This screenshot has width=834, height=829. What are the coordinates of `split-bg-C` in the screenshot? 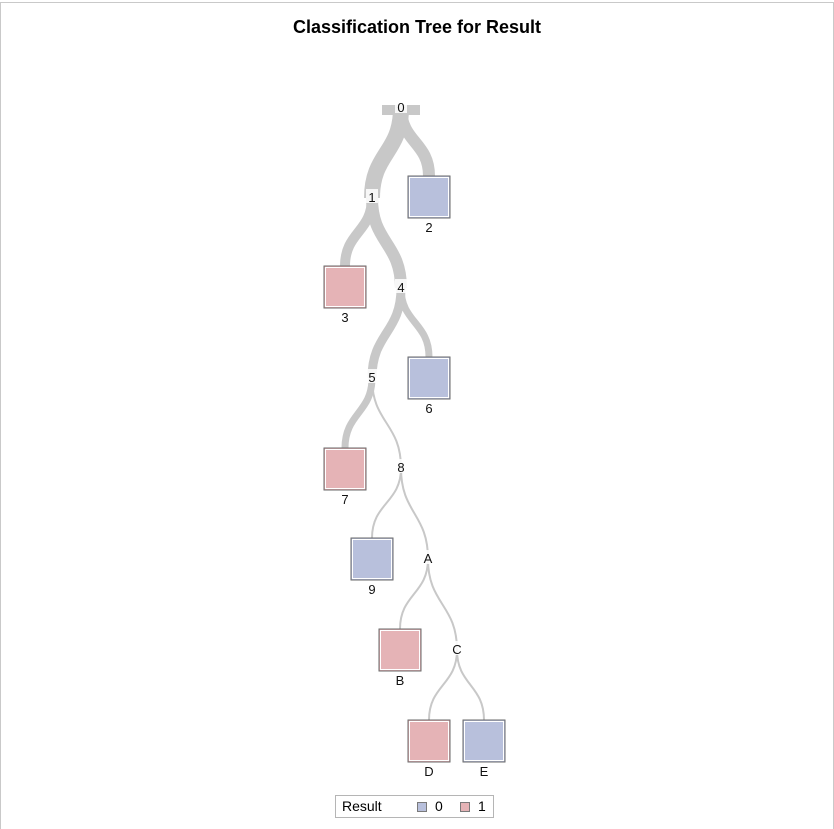 It's located at (457, 648).